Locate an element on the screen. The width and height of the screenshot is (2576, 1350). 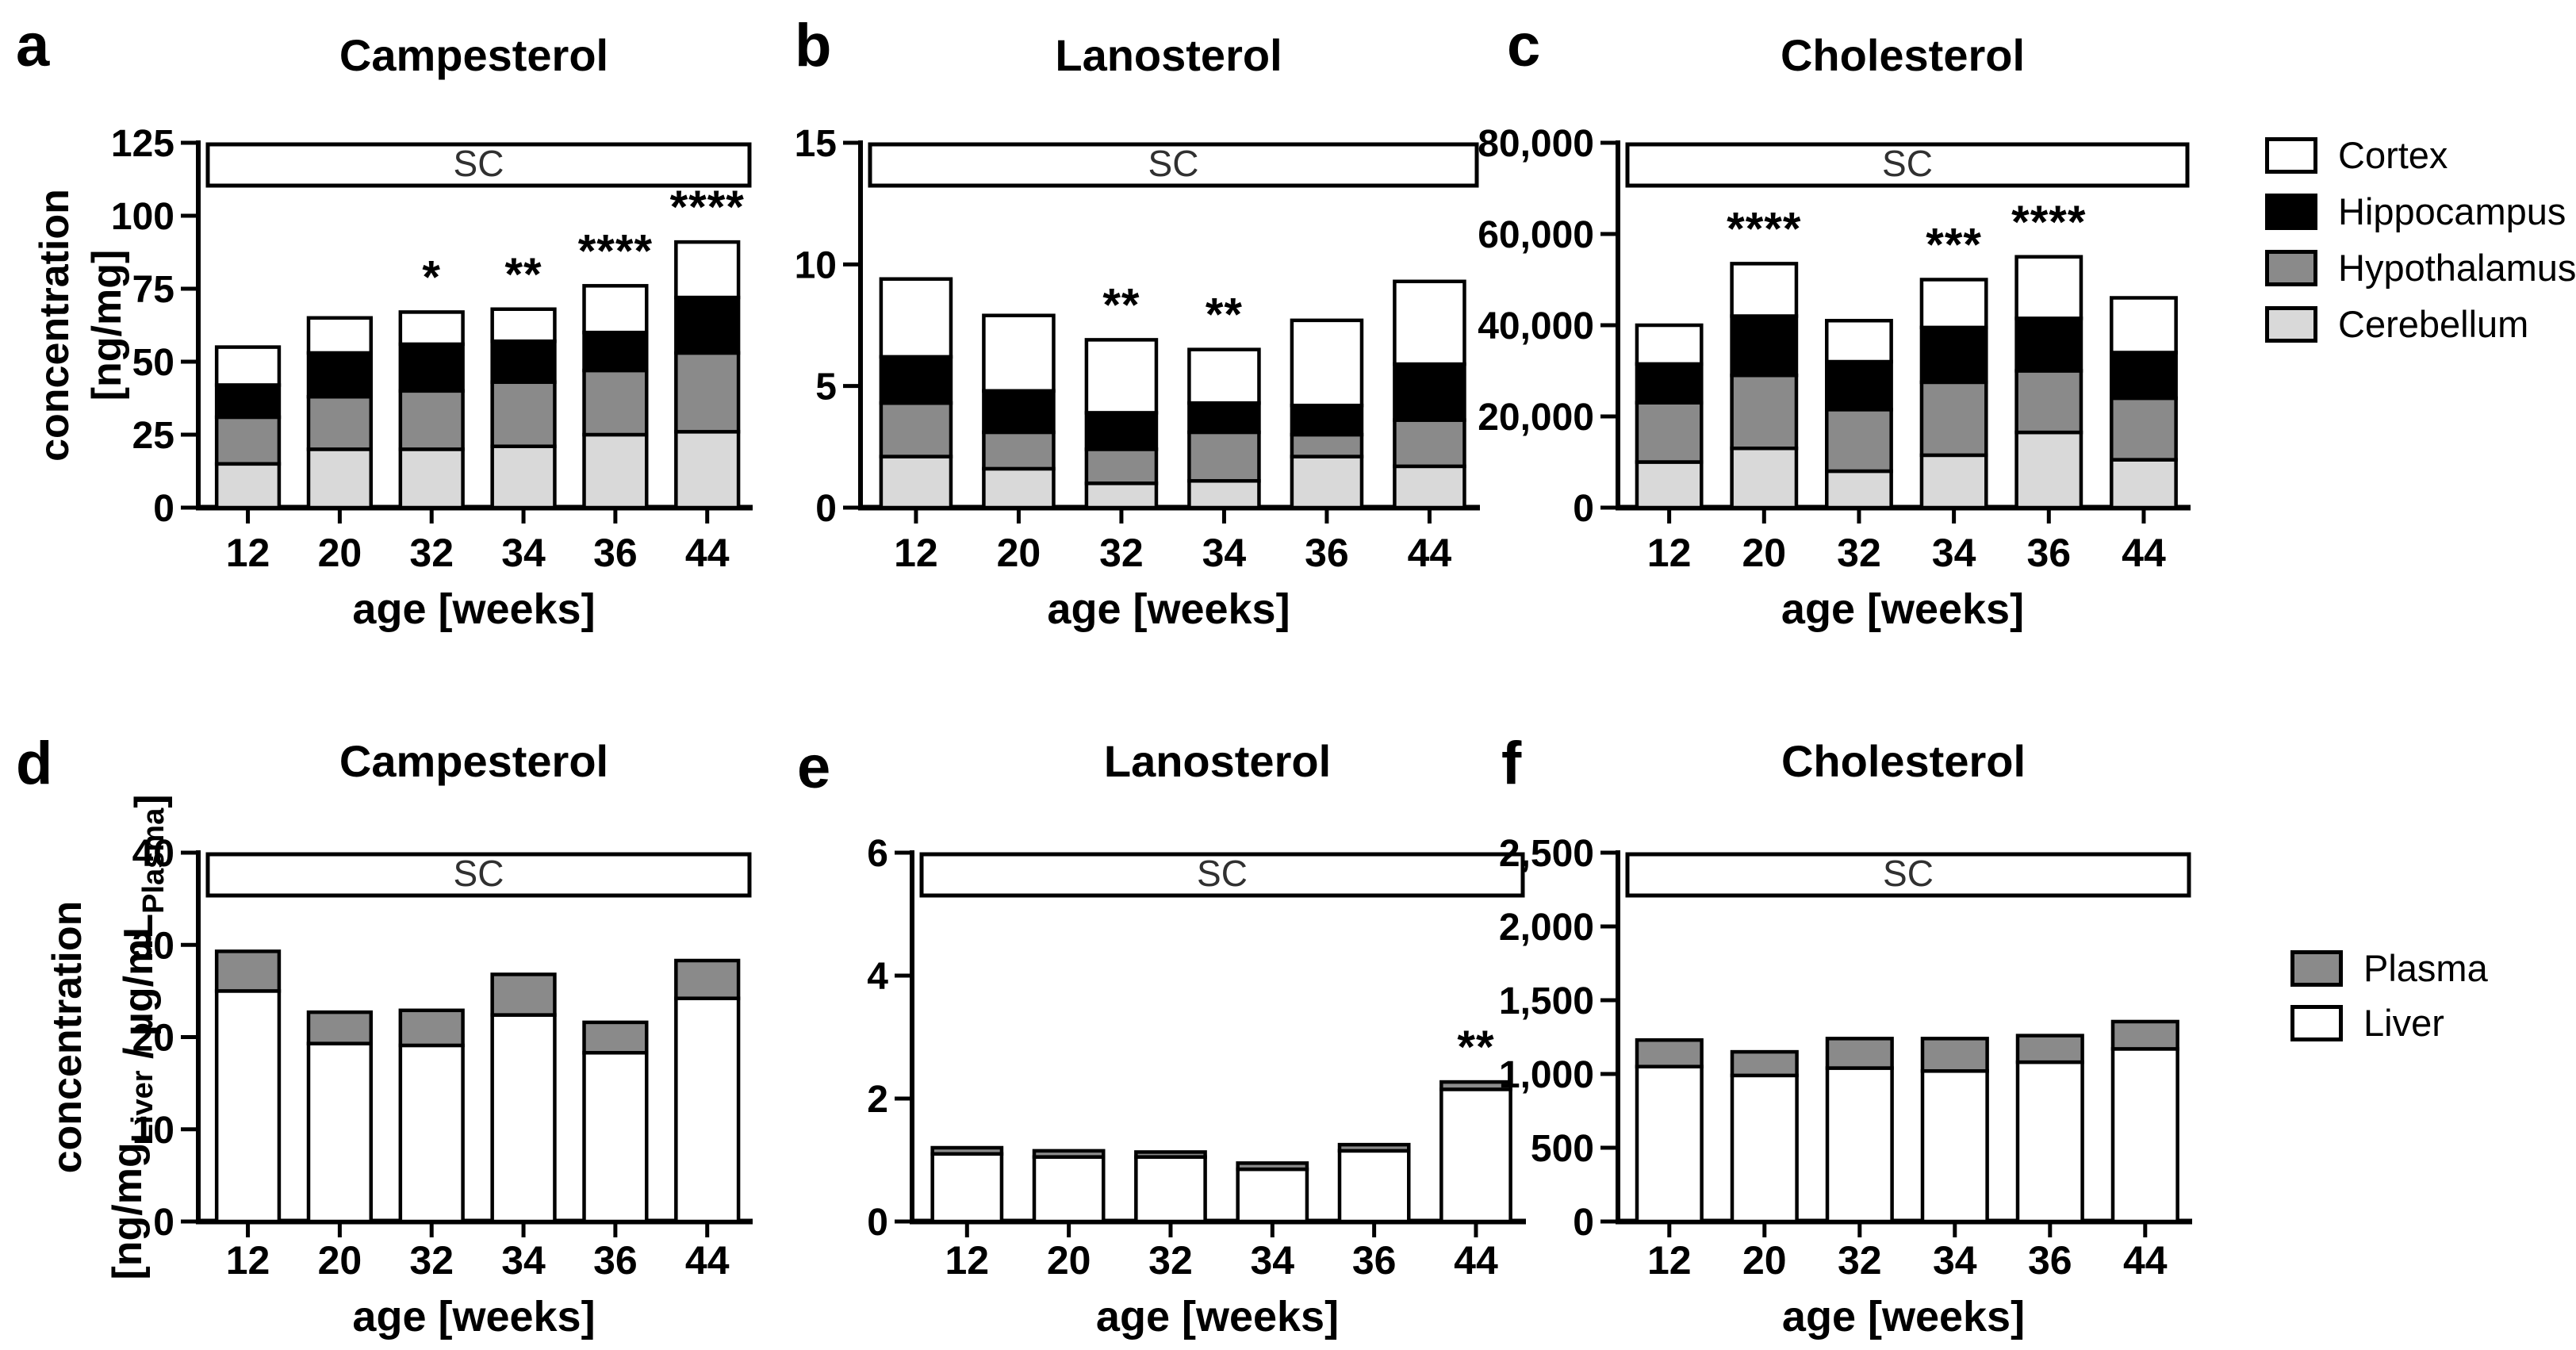
y-tick-label: 500 is located at coordinates (1563, 1149).